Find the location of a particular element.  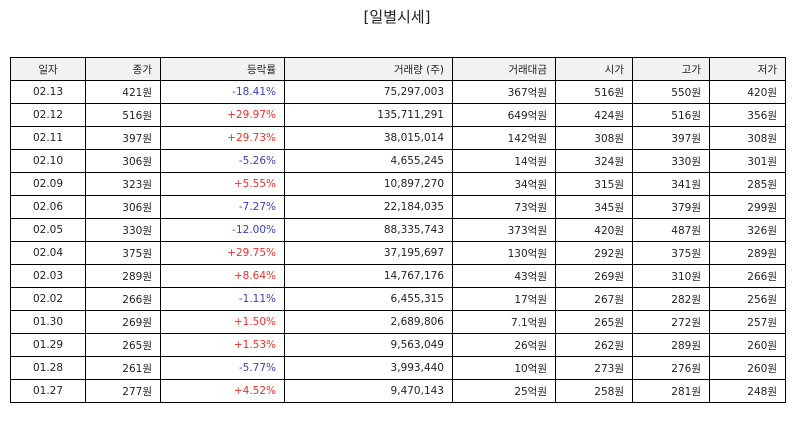

cell-low: 257원 is located at coordinates (747, 322).